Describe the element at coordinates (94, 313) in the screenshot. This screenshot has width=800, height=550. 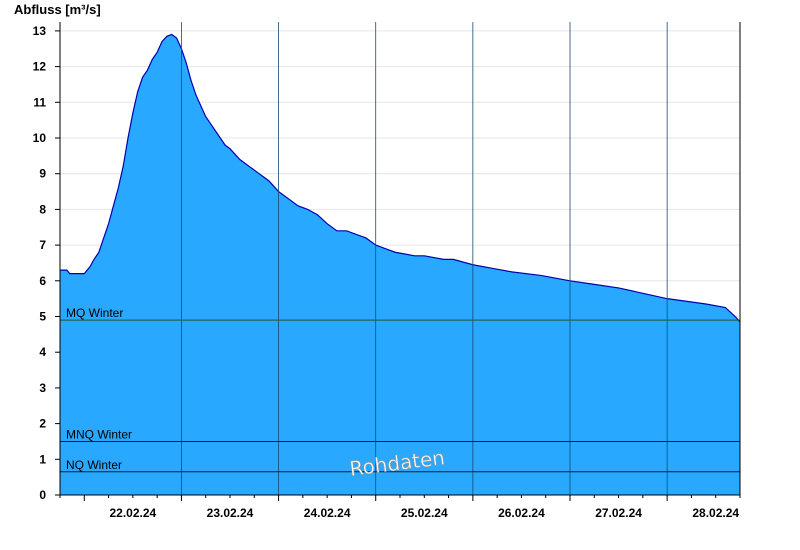
I see `reference-line-label: MQ Winter` at that location.